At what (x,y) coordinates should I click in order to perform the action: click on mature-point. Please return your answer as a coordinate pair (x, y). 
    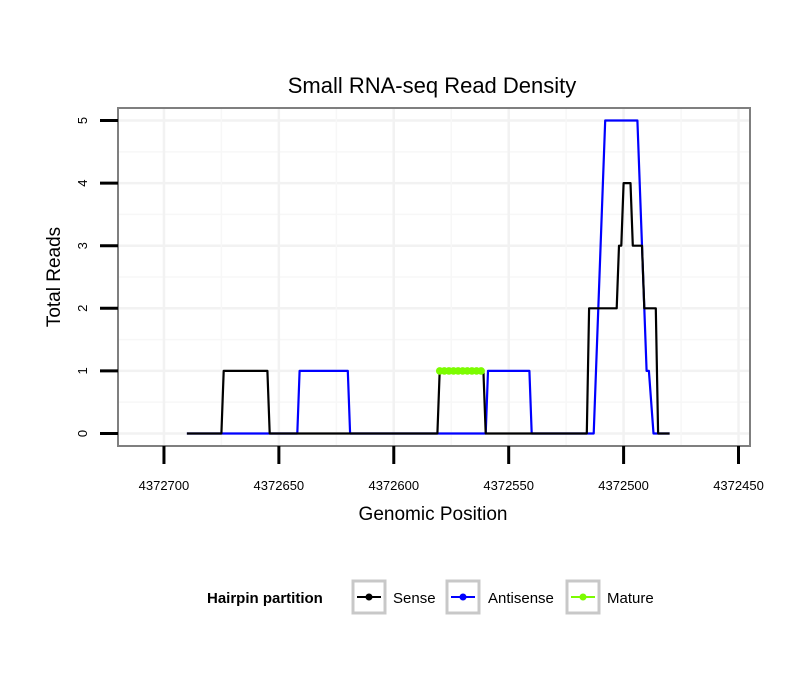
    Looking at the image, I should click on (481, 371).